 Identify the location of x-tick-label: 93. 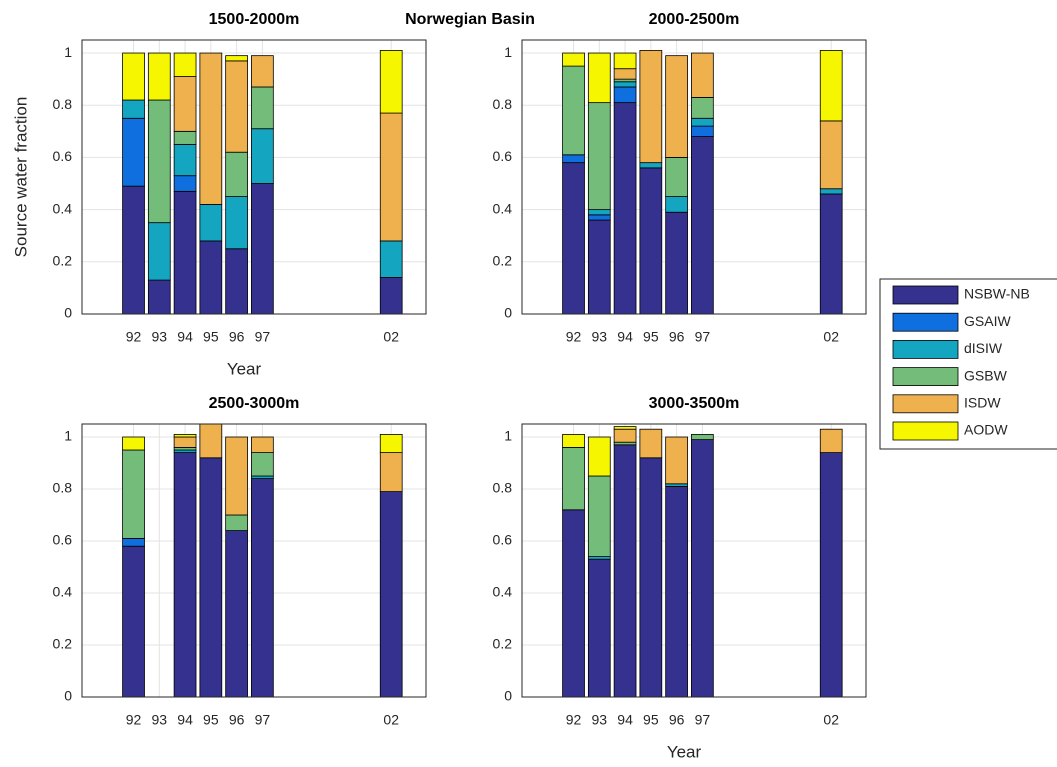
(600, 720).